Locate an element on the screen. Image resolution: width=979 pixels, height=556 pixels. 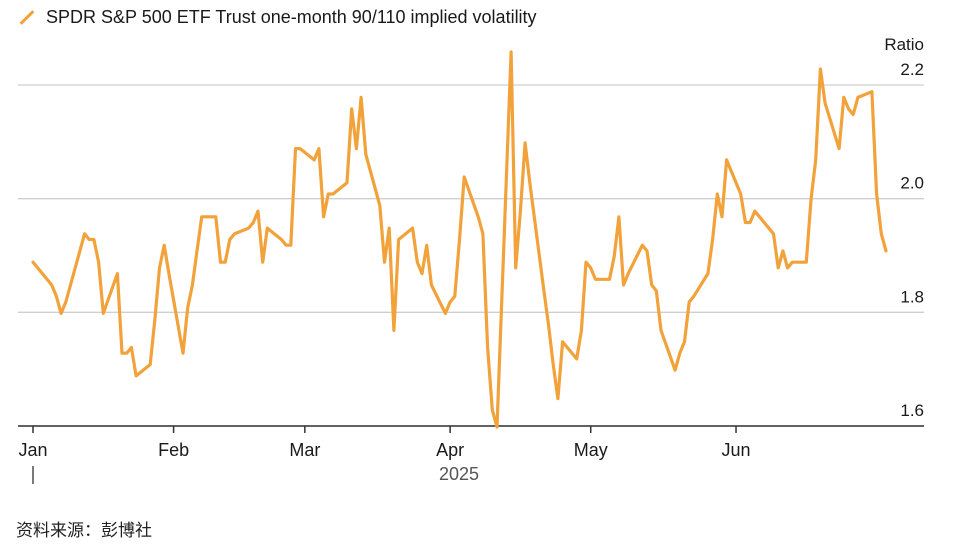
x-tick-label: May is located at coordinates (591, 450).